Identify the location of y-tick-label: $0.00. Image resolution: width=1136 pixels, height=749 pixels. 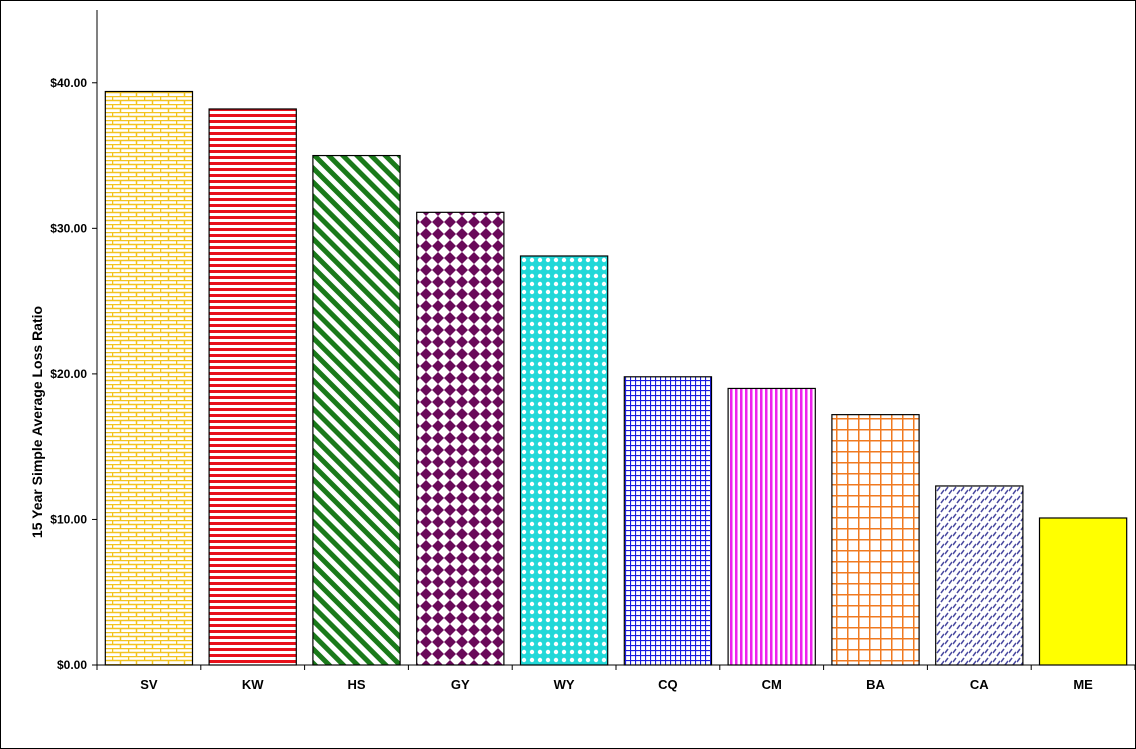
(72, 665).